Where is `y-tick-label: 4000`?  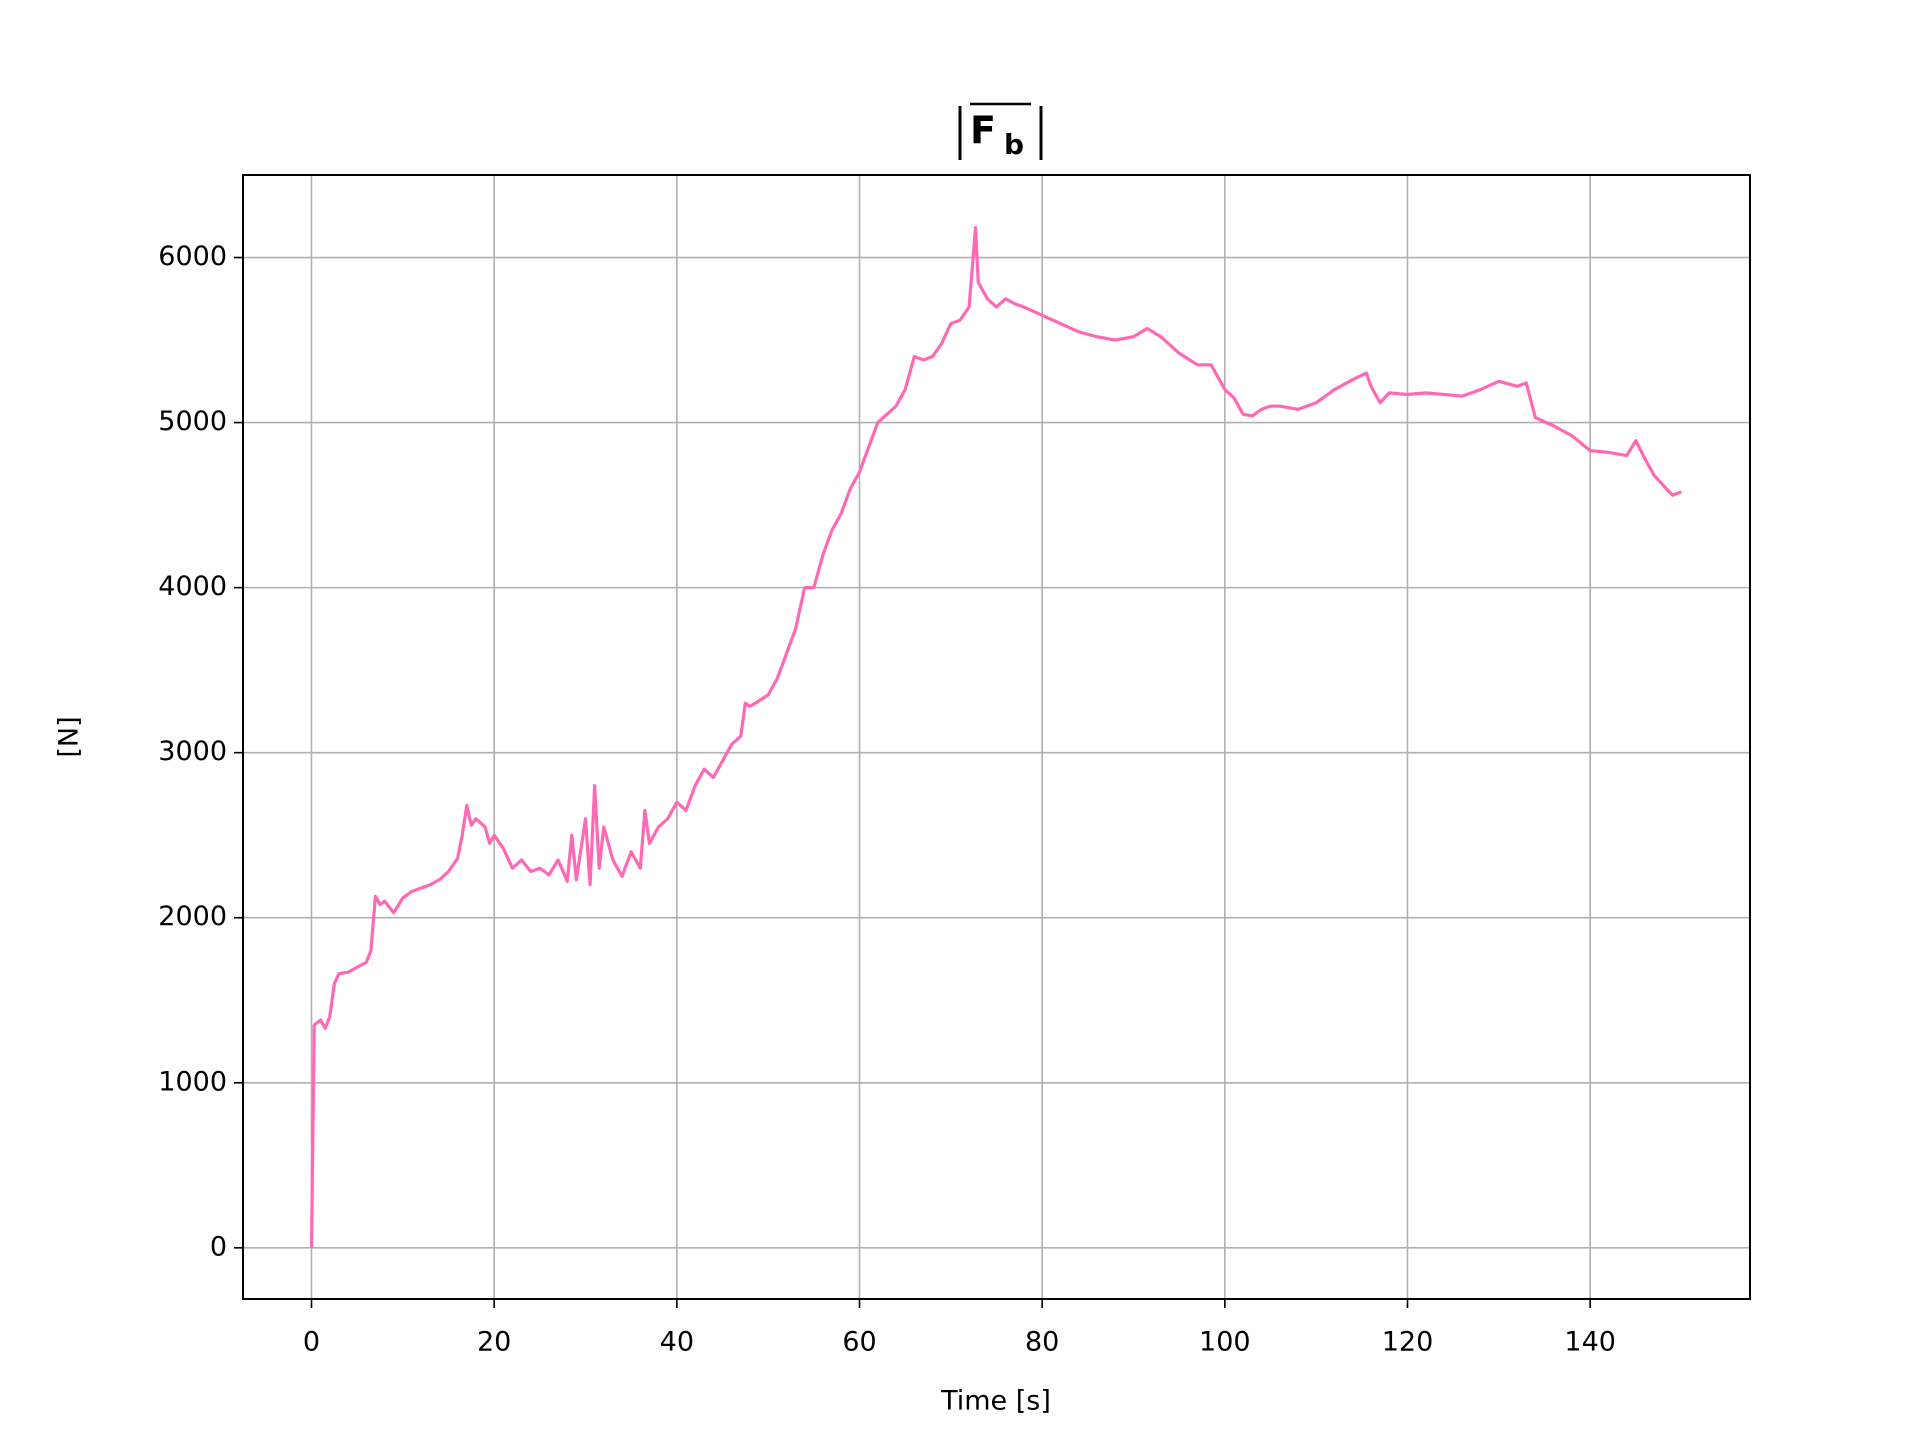 y-tick-label: 4000 is located at coordinates (192, 586).